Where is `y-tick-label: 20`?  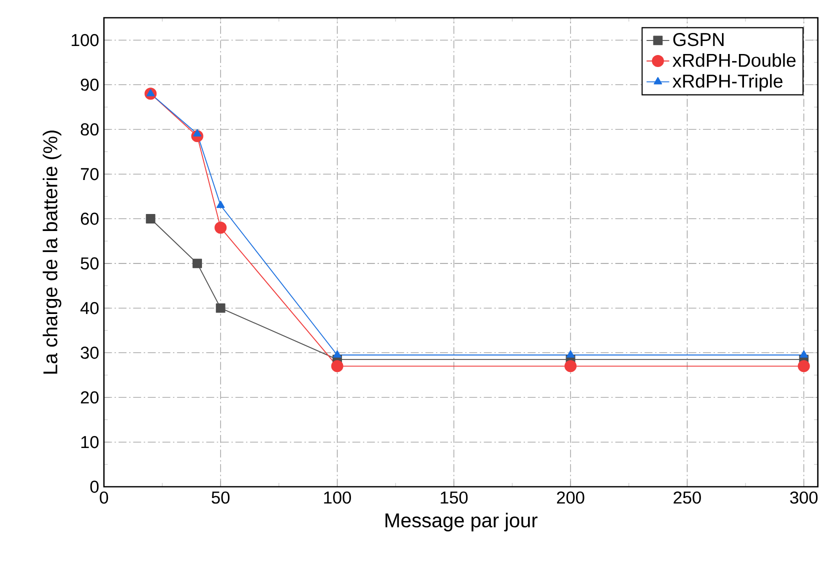 y-tick-label: 20 is located at coordinates (89, 397).